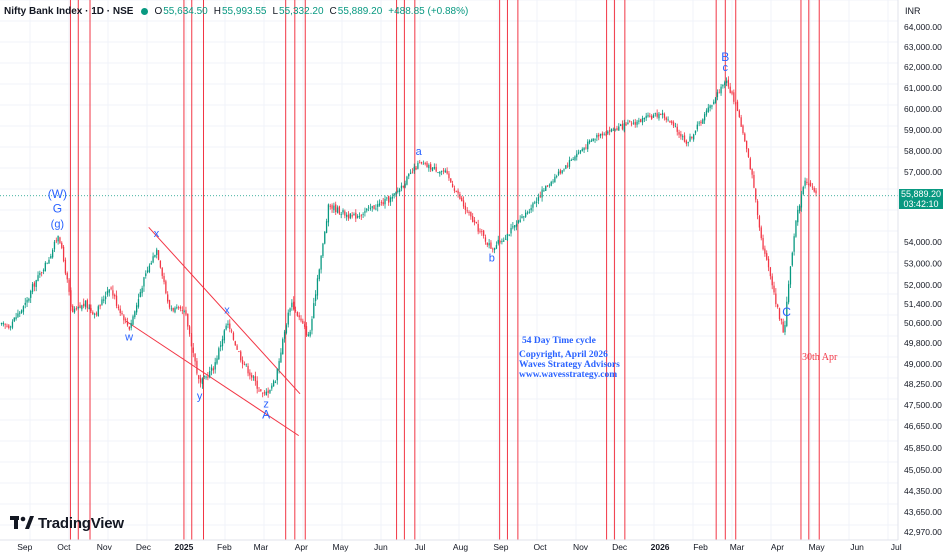  Describe the element at coordinates (660, 547) in the screenshot. I see `x-tick-label: 2026` at that location.